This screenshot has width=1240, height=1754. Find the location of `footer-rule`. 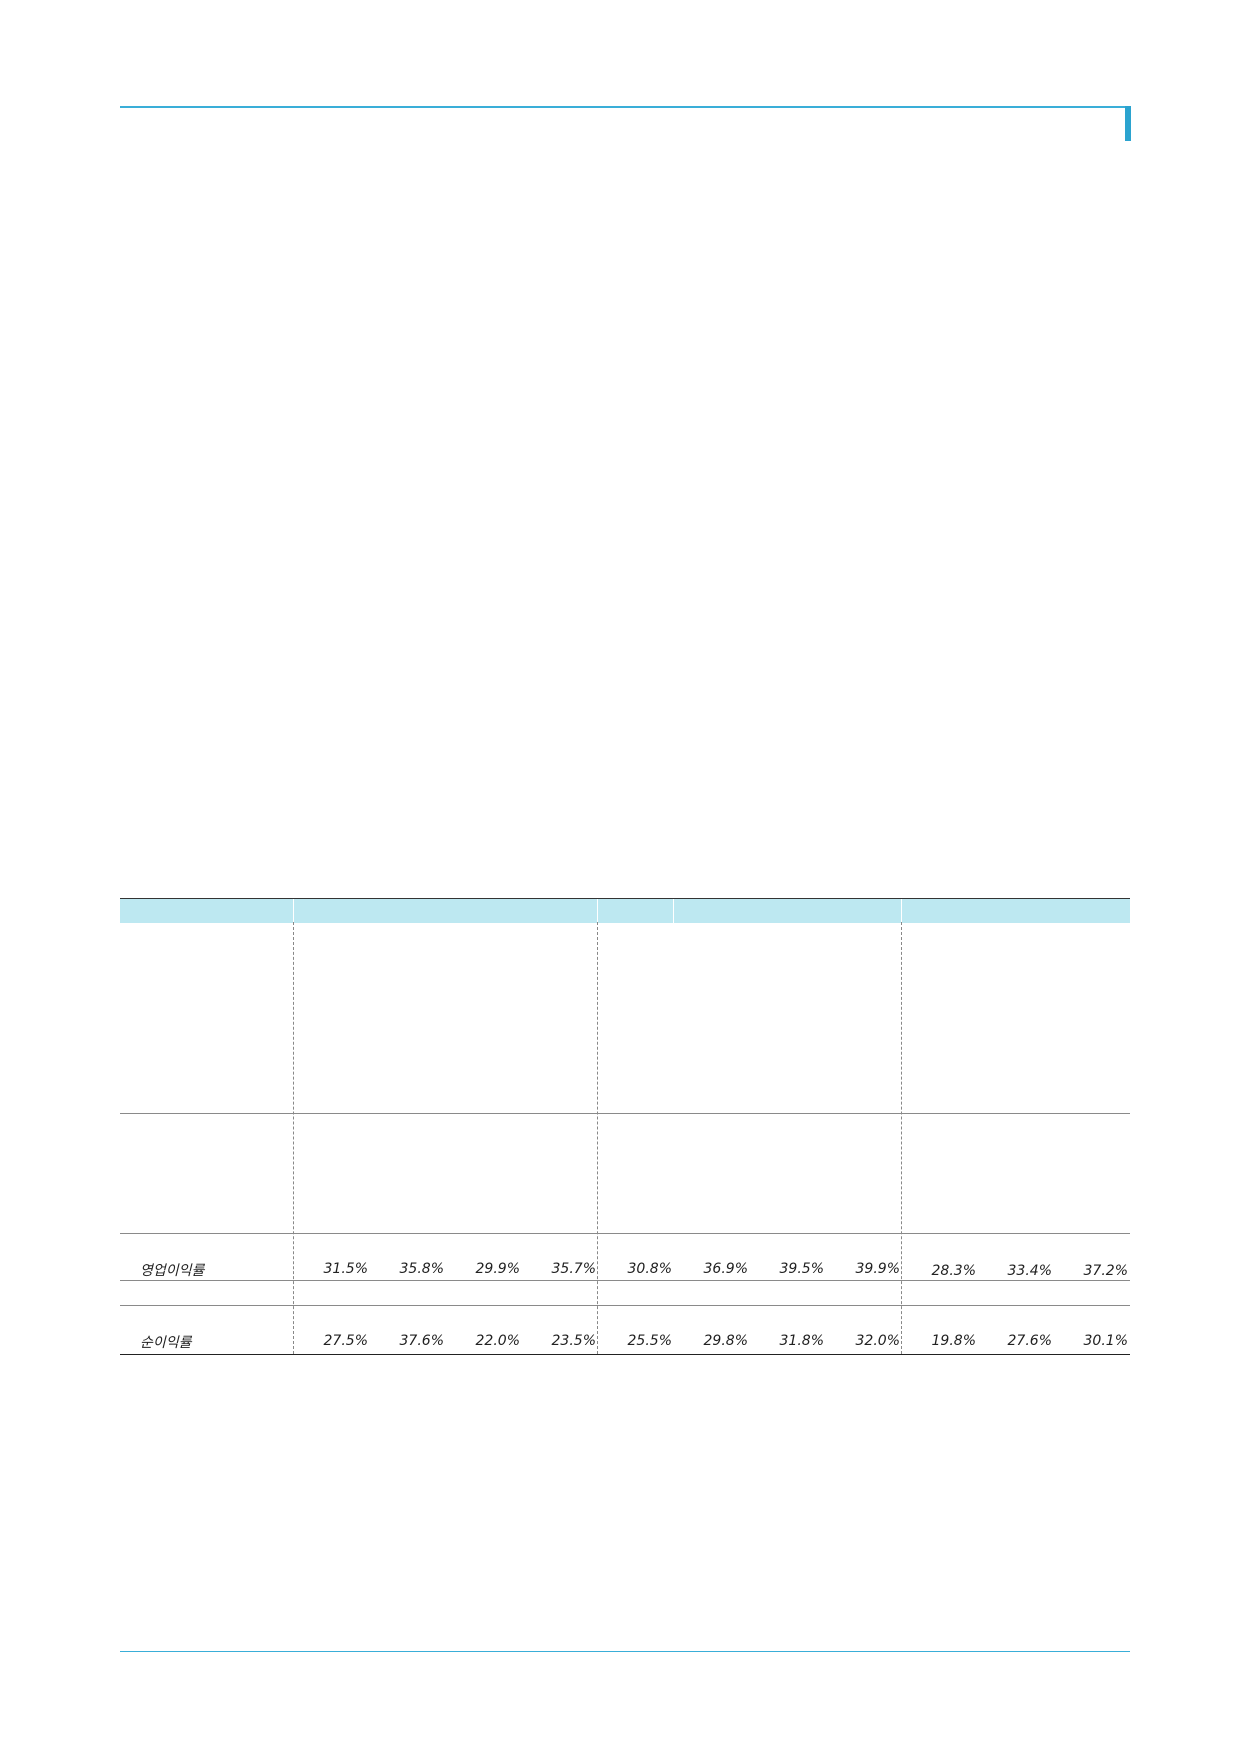

footer-rule is located at coordinates (625, 1651).